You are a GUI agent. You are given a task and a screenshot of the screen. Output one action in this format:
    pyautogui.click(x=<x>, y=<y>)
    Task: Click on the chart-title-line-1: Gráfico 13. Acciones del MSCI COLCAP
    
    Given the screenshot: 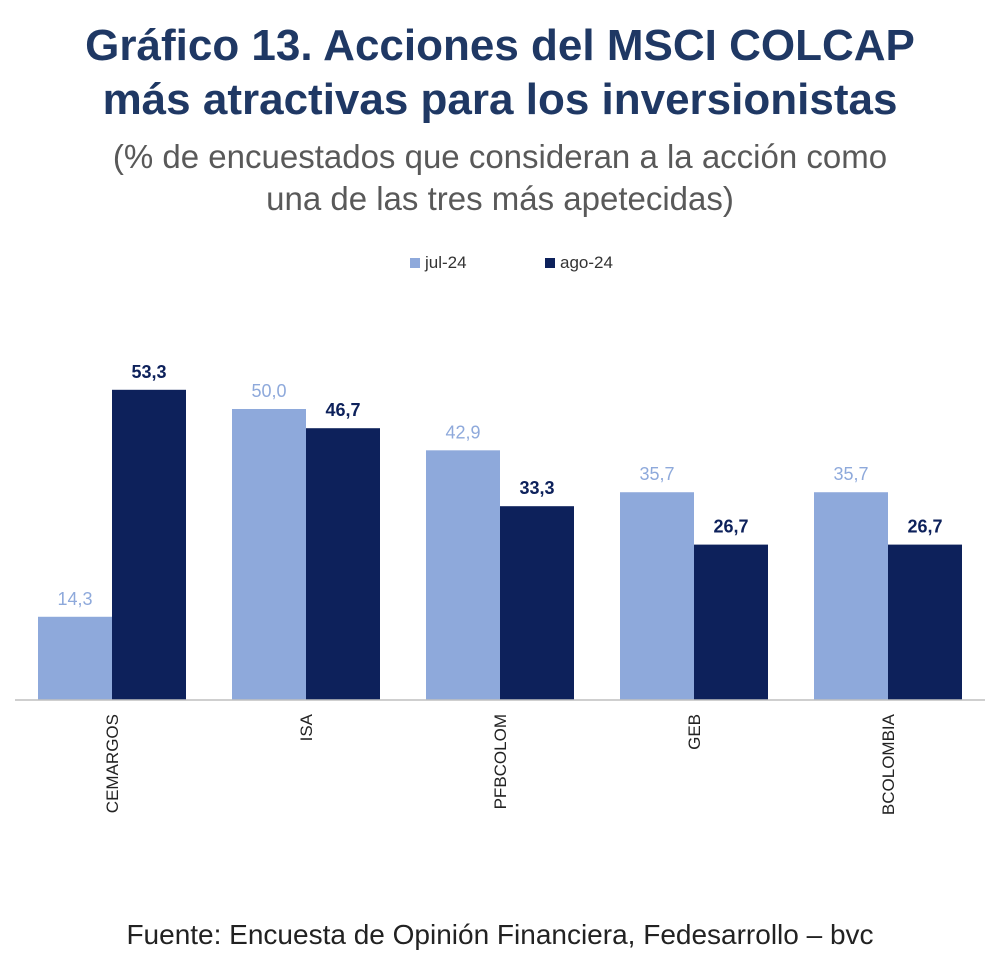 What is the action you would take?
    pyautogui.click(x=500, y=45)
    